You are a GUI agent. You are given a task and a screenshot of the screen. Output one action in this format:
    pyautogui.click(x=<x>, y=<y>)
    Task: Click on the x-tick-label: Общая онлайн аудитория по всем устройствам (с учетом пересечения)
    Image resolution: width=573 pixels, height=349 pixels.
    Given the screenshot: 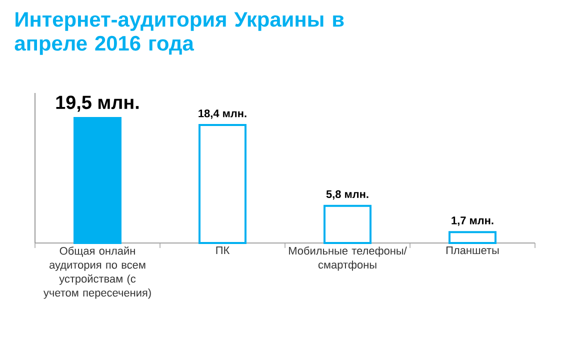 What is the action you would take?
    pyautogui.click(x=97, y=272)
    